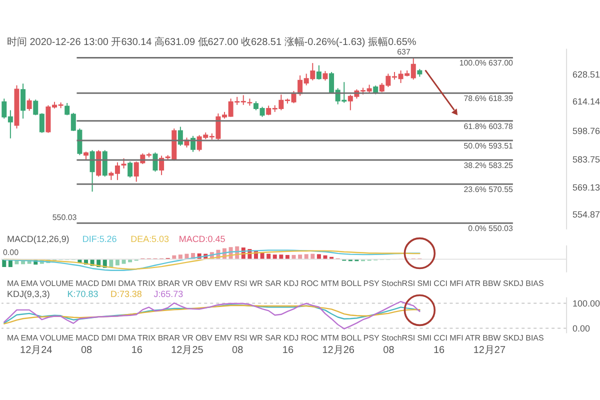  Describe the element at coordinates (126, 293) in the screenshot. I see `series-label: D:73.38` at that location.